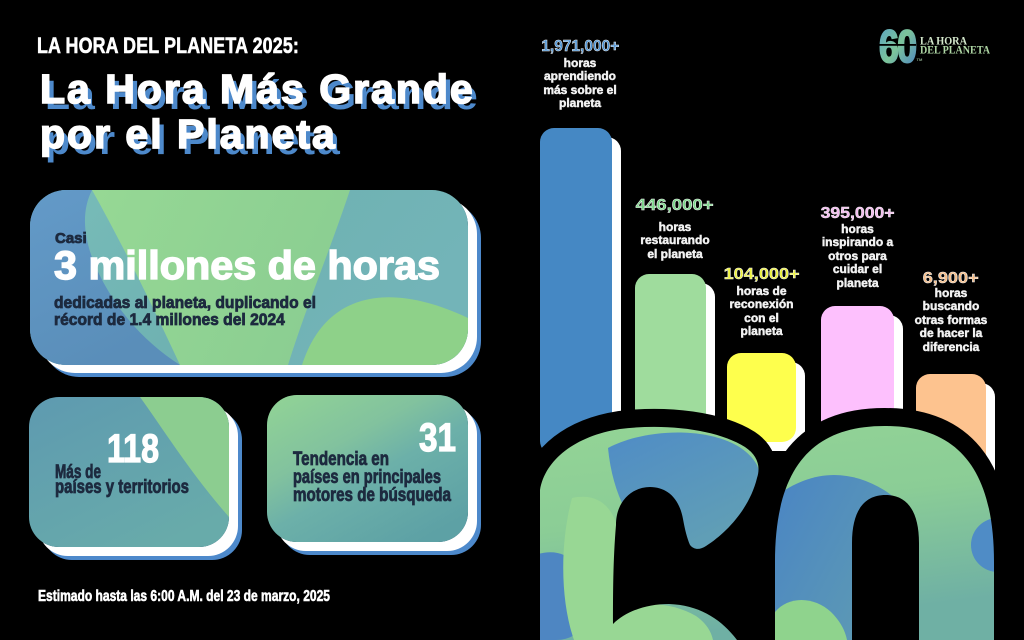 This screenshot has height=640, width=1024. I want to click on svg-text: LA HORA, so click(943, 41).